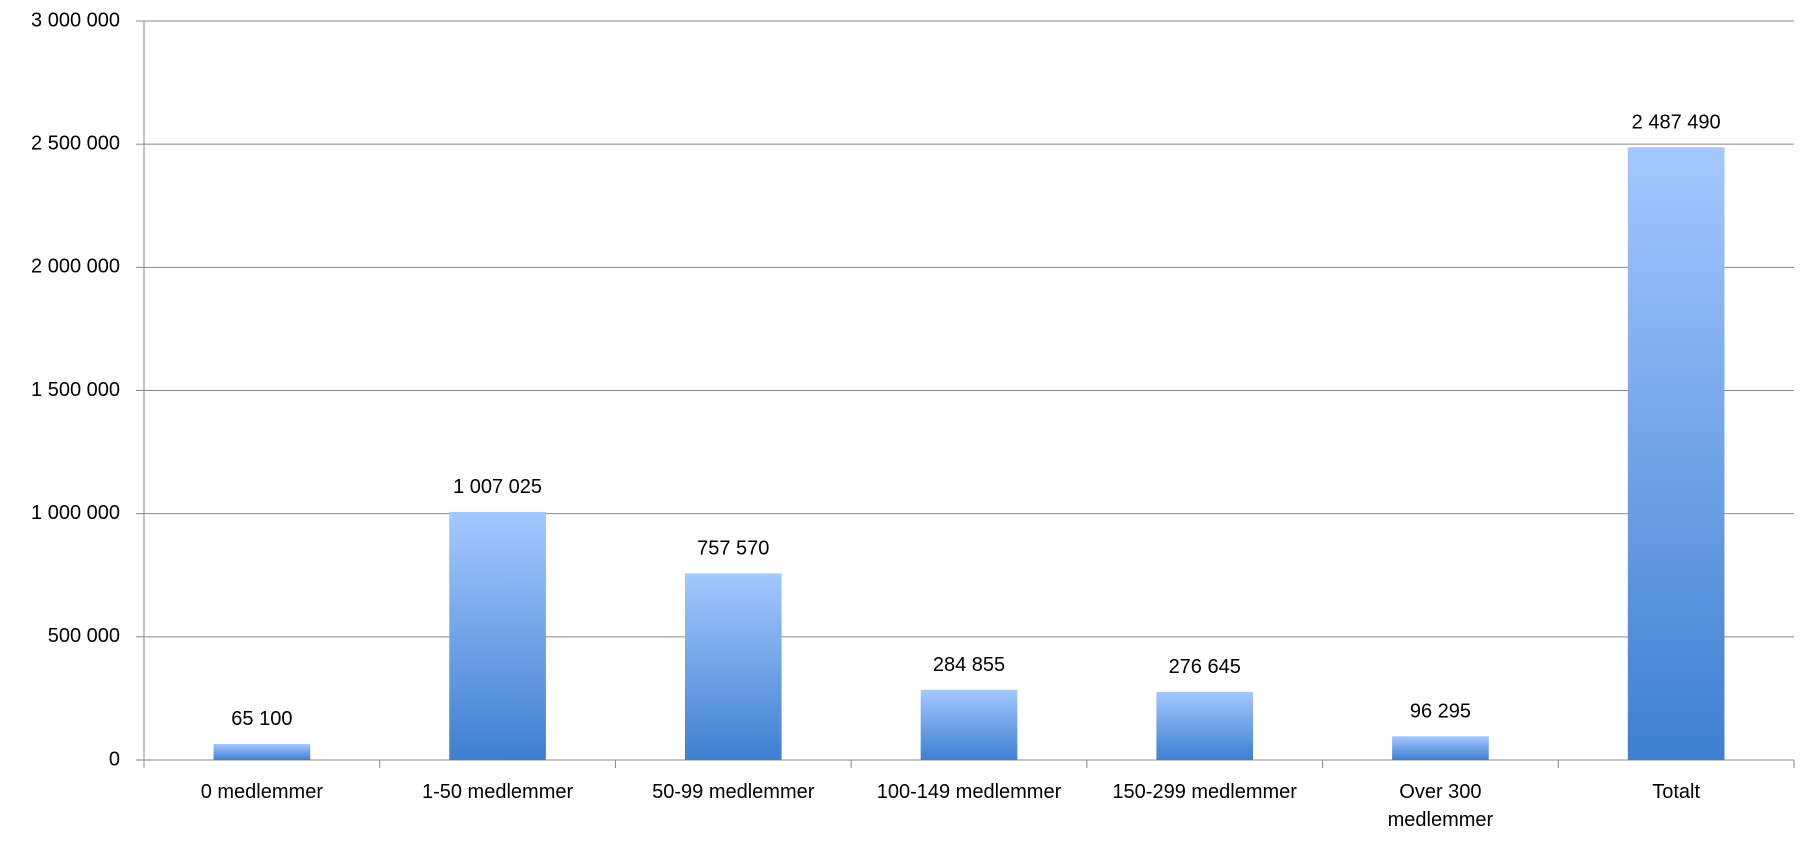 This screenshot has height=841, width=1802. What do you see at coordinates (1676, 792) in the screenshot?
I see `x-tick-label: Totalt` at bounding box center [1676, 792].